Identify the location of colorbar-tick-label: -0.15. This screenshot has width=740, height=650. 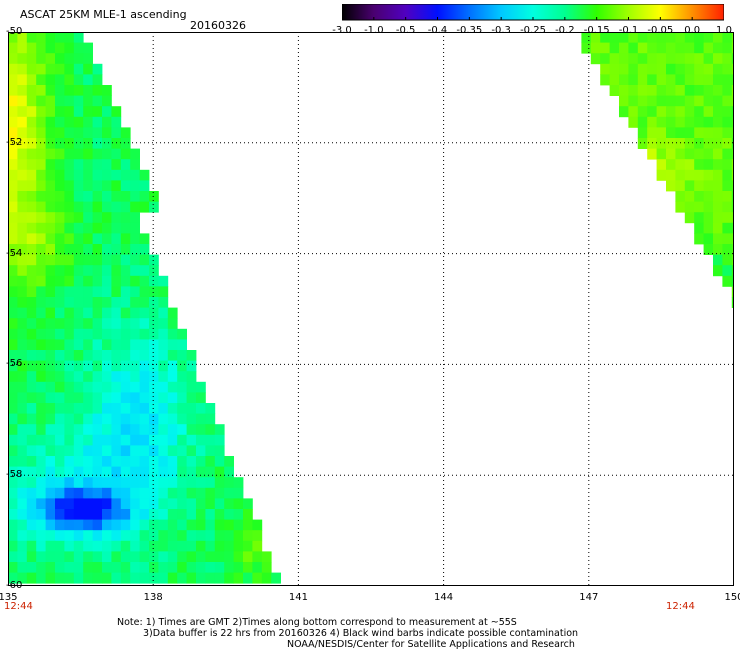
(596, 30).